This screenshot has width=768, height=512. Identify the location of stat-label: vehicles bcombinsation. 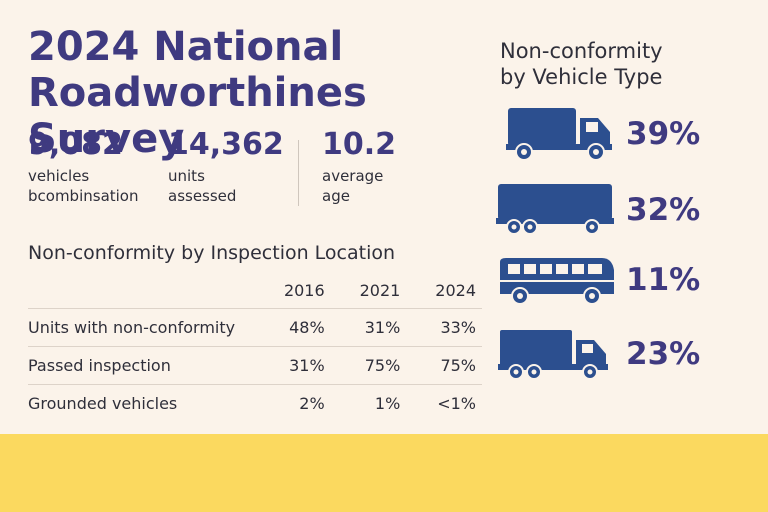
(83, 186).